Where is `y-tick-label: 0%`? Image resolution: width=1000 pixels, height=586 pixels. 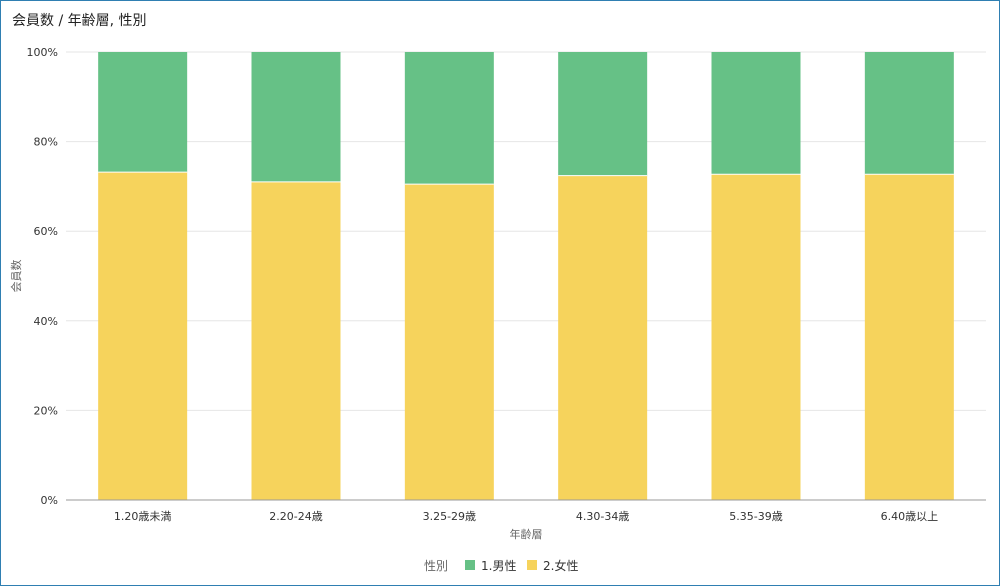 y-tick-label: 0% is located at coordinates (49, 500).